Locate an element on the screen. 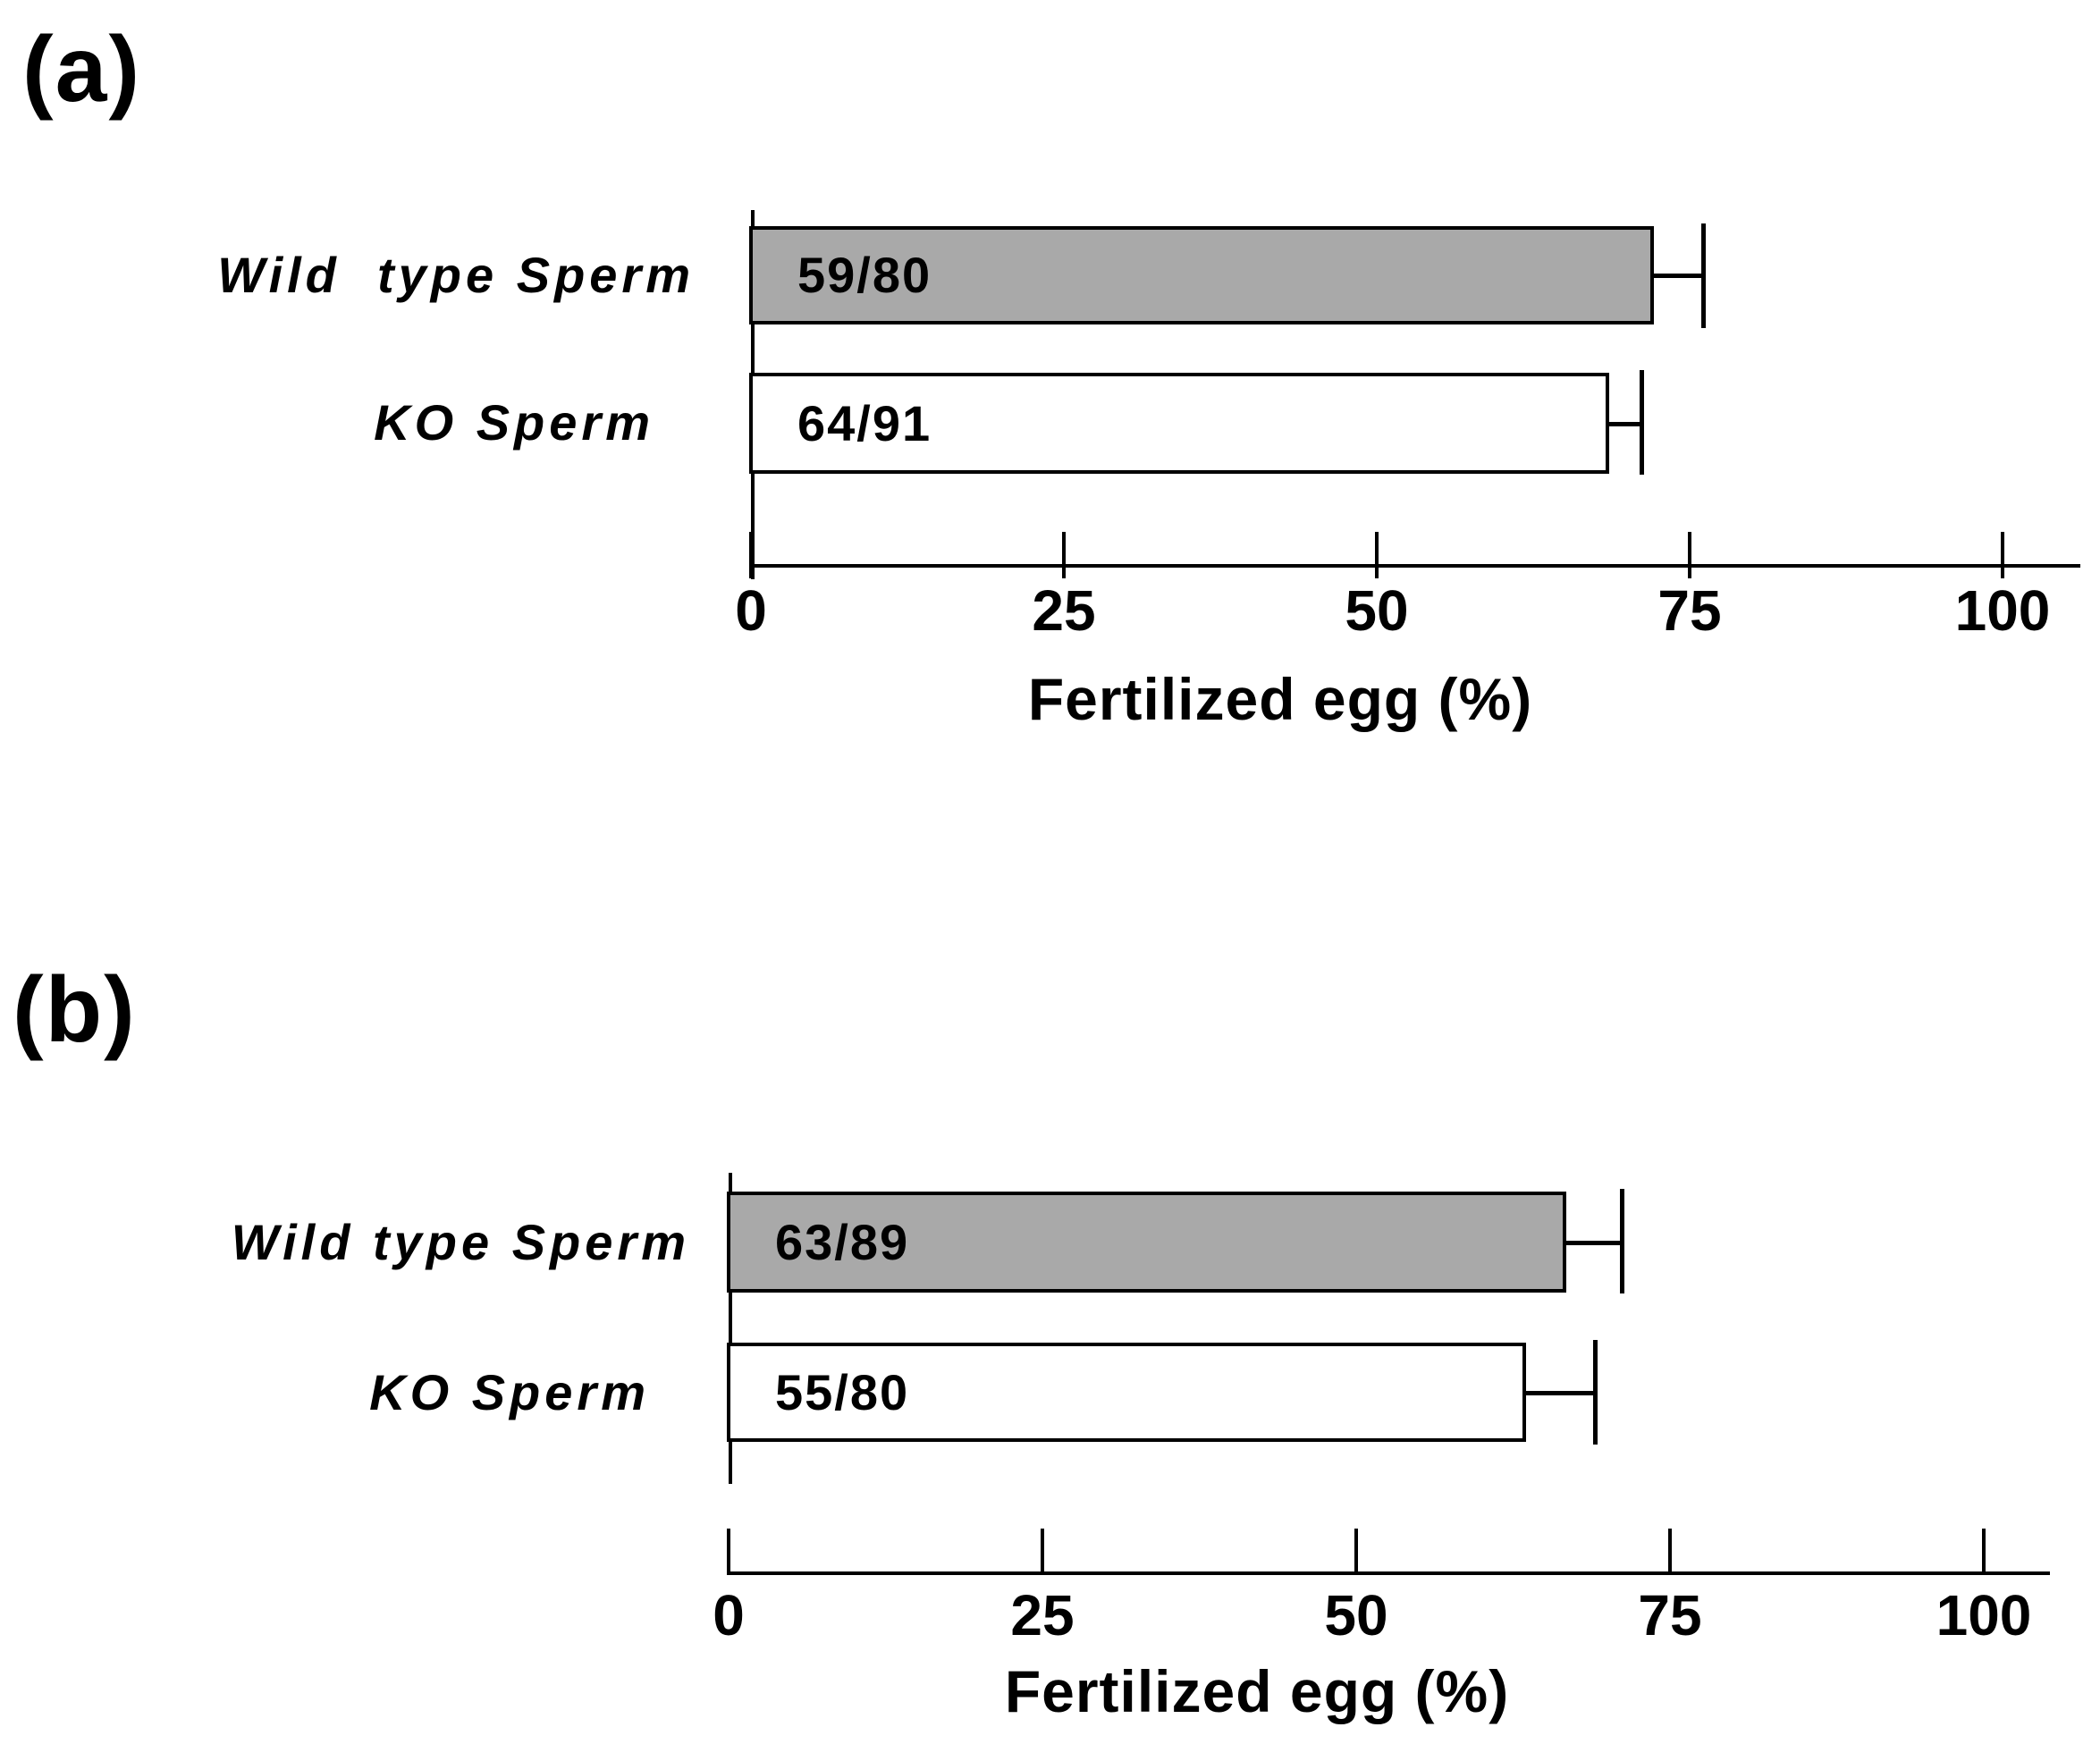 The image size is (2100, 1744). bar-wild-type-sperm: 63/89 is located at coordinates (1146, 1242).